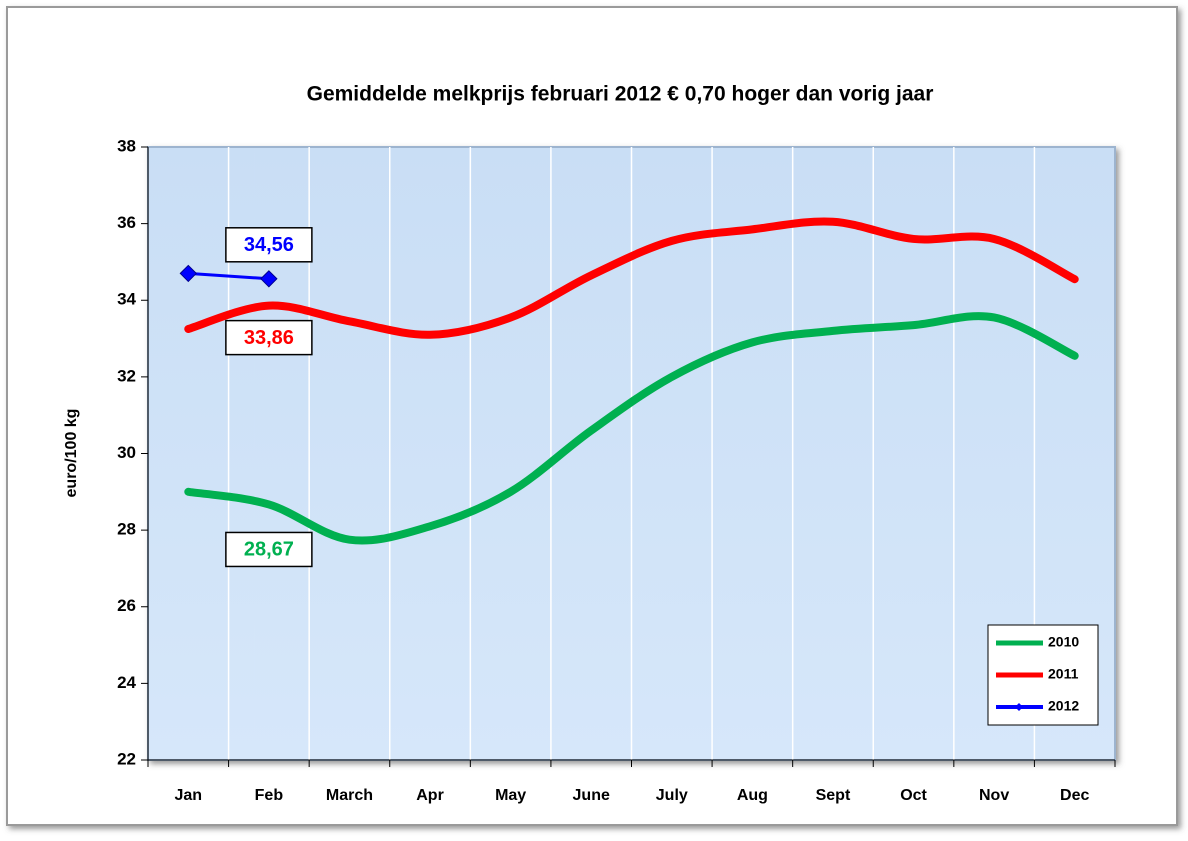 The width and height of the screenshot is (1188, 841). I want to click on y-tick-label: 30, so click(126, 452).